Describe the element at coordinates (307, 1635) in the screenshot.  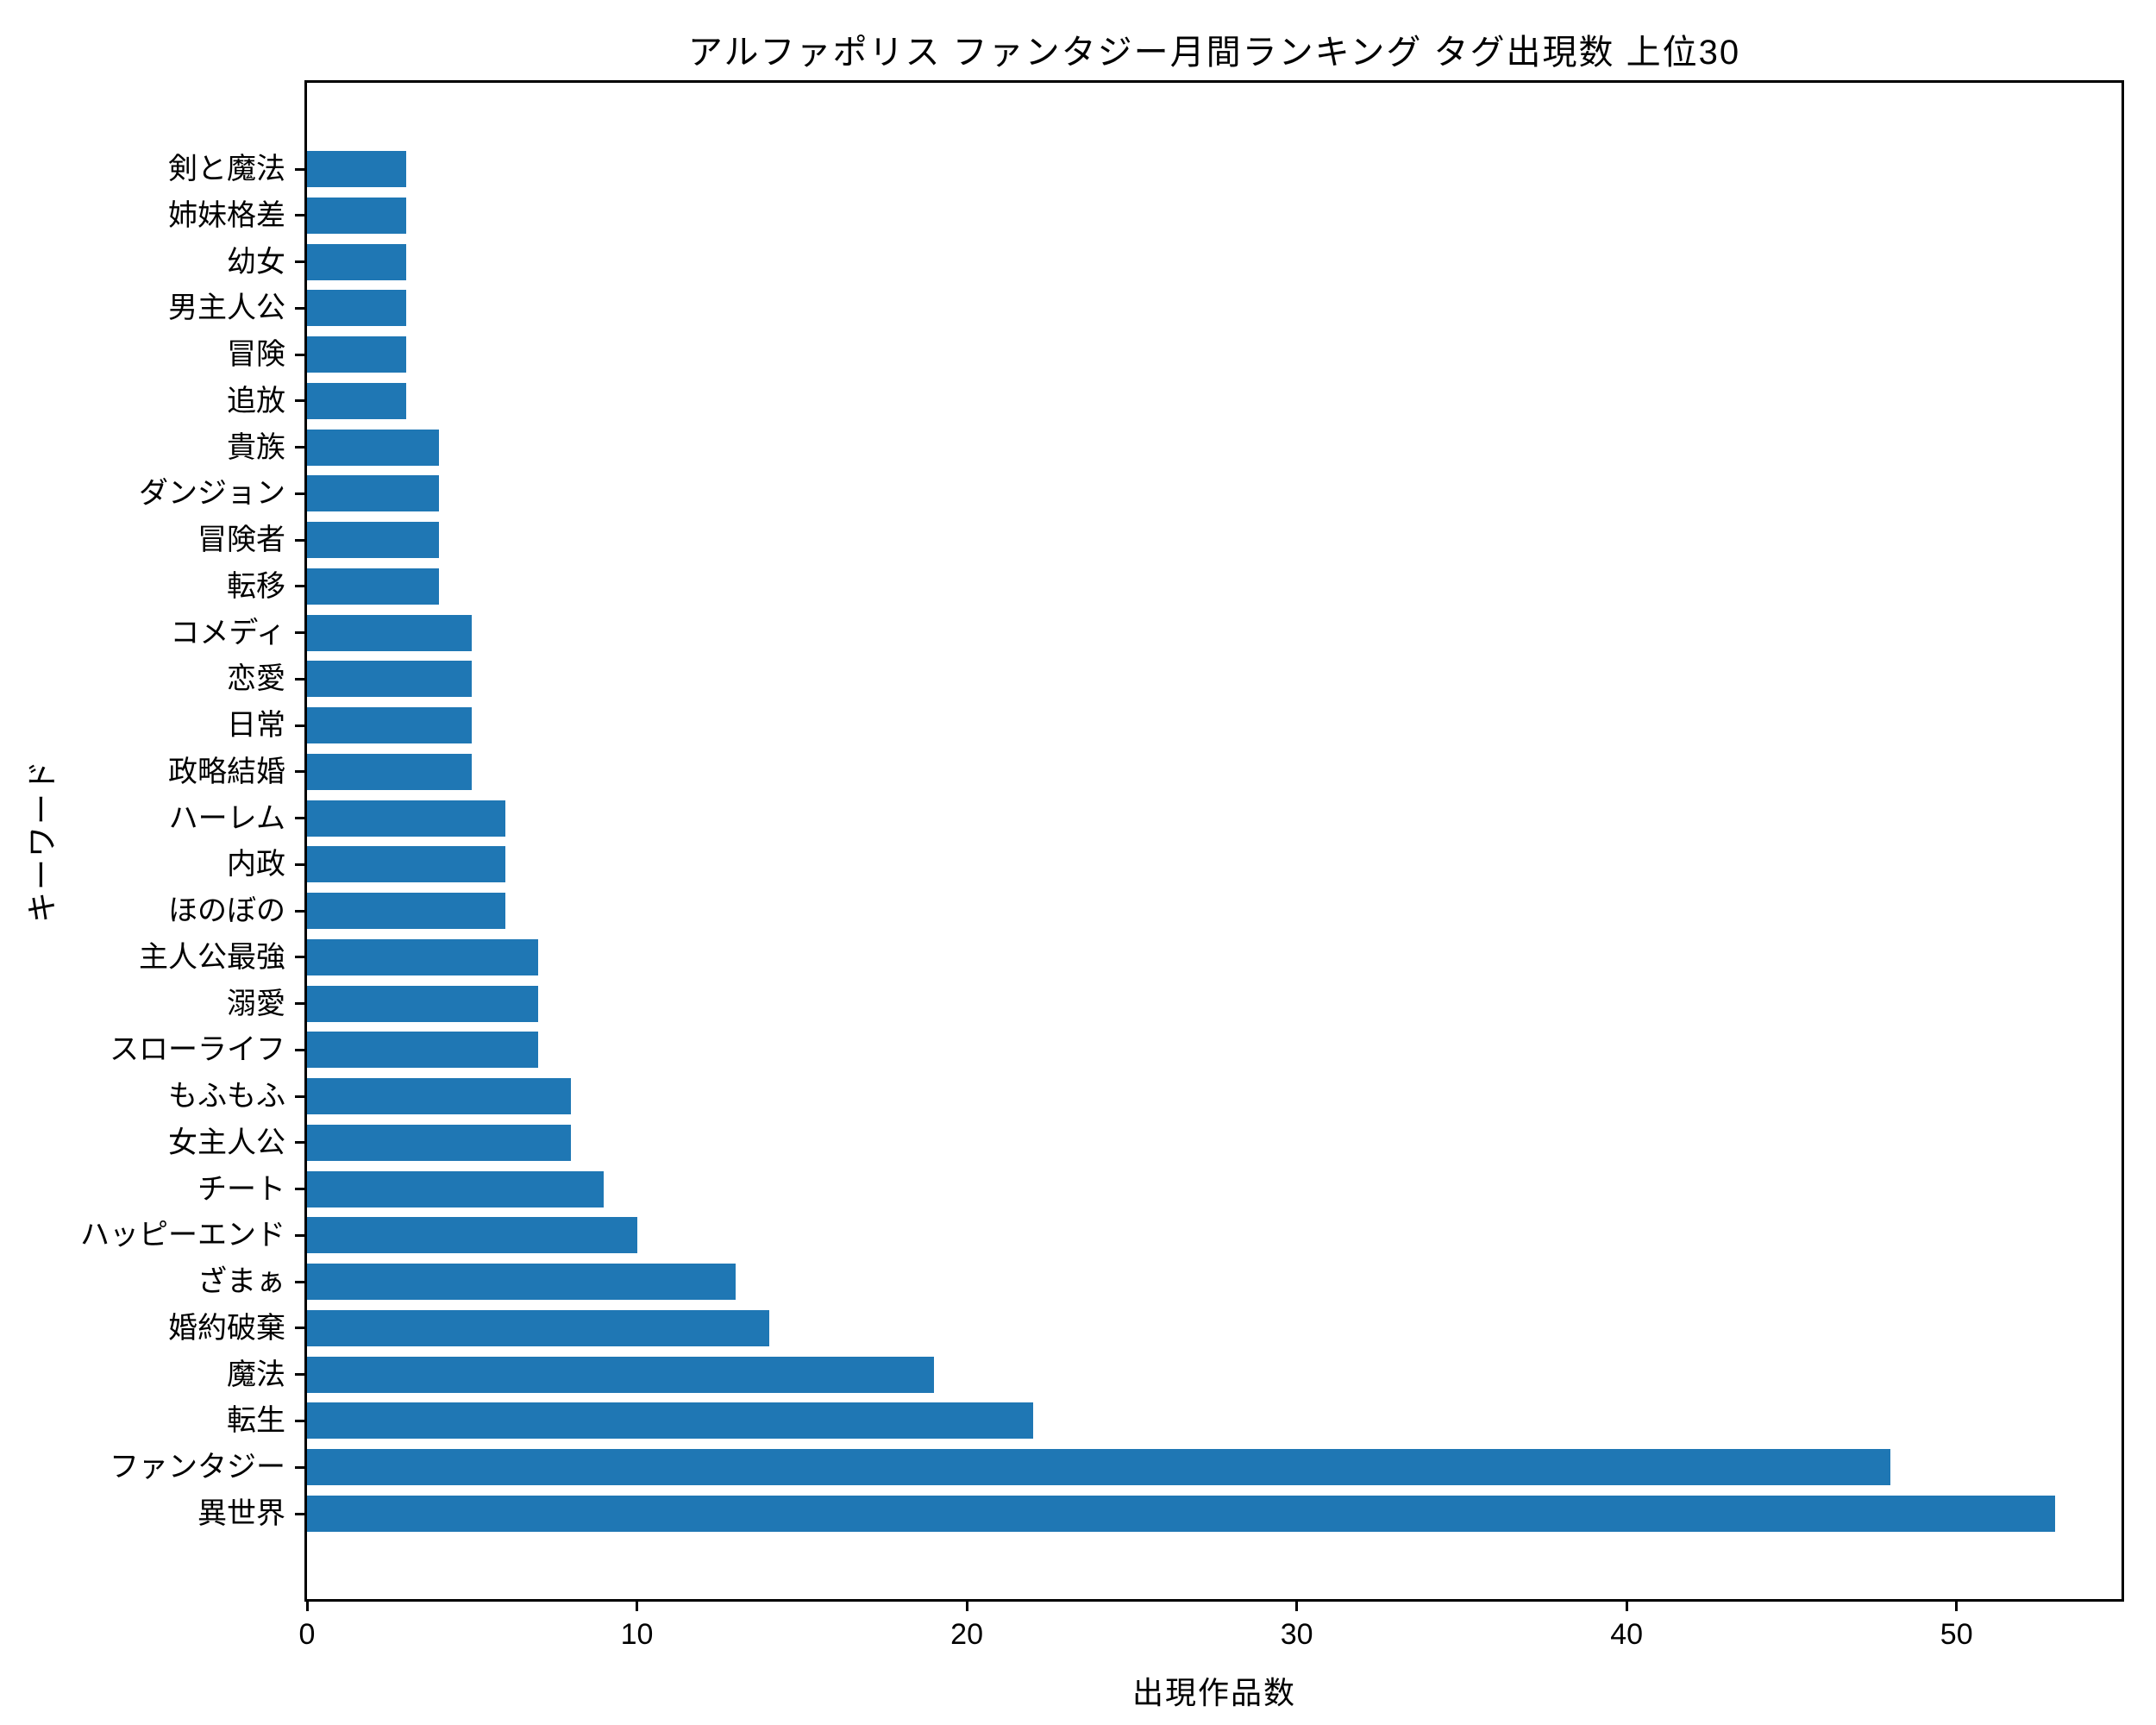
I see `x-tick-label: 0` at that location.